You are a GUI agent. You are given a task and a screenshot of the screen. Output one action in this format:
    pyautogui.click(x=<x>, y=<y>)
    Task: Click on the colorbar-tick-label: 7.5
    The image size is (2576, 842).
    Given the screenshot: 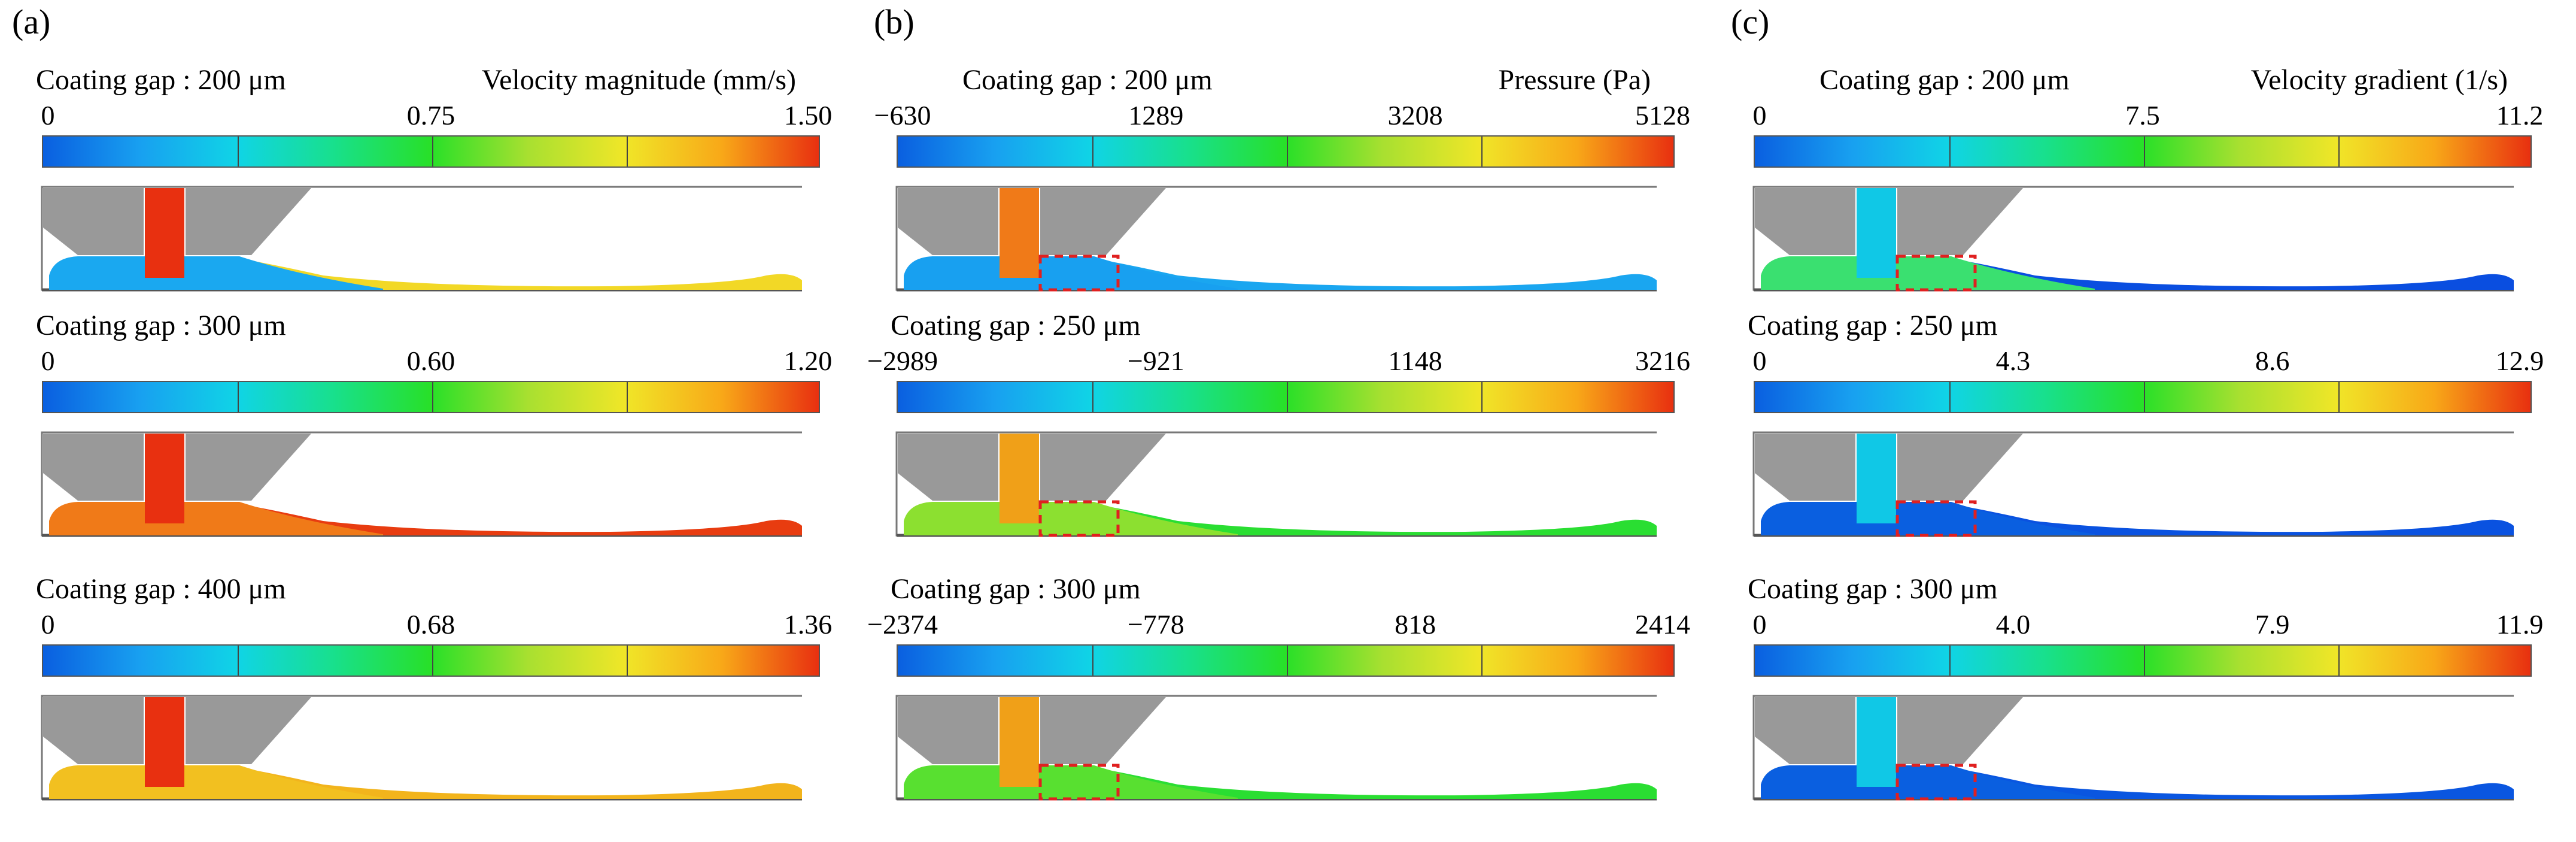 What is the action you would take?
    pyautogui.click(x=2142, y=115)
    